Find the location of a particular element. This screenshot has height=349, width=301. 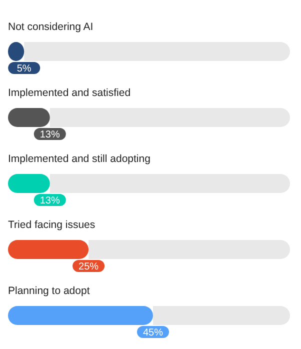

y-tick-label: Planning to adopt is located at coordinates (49, 291).